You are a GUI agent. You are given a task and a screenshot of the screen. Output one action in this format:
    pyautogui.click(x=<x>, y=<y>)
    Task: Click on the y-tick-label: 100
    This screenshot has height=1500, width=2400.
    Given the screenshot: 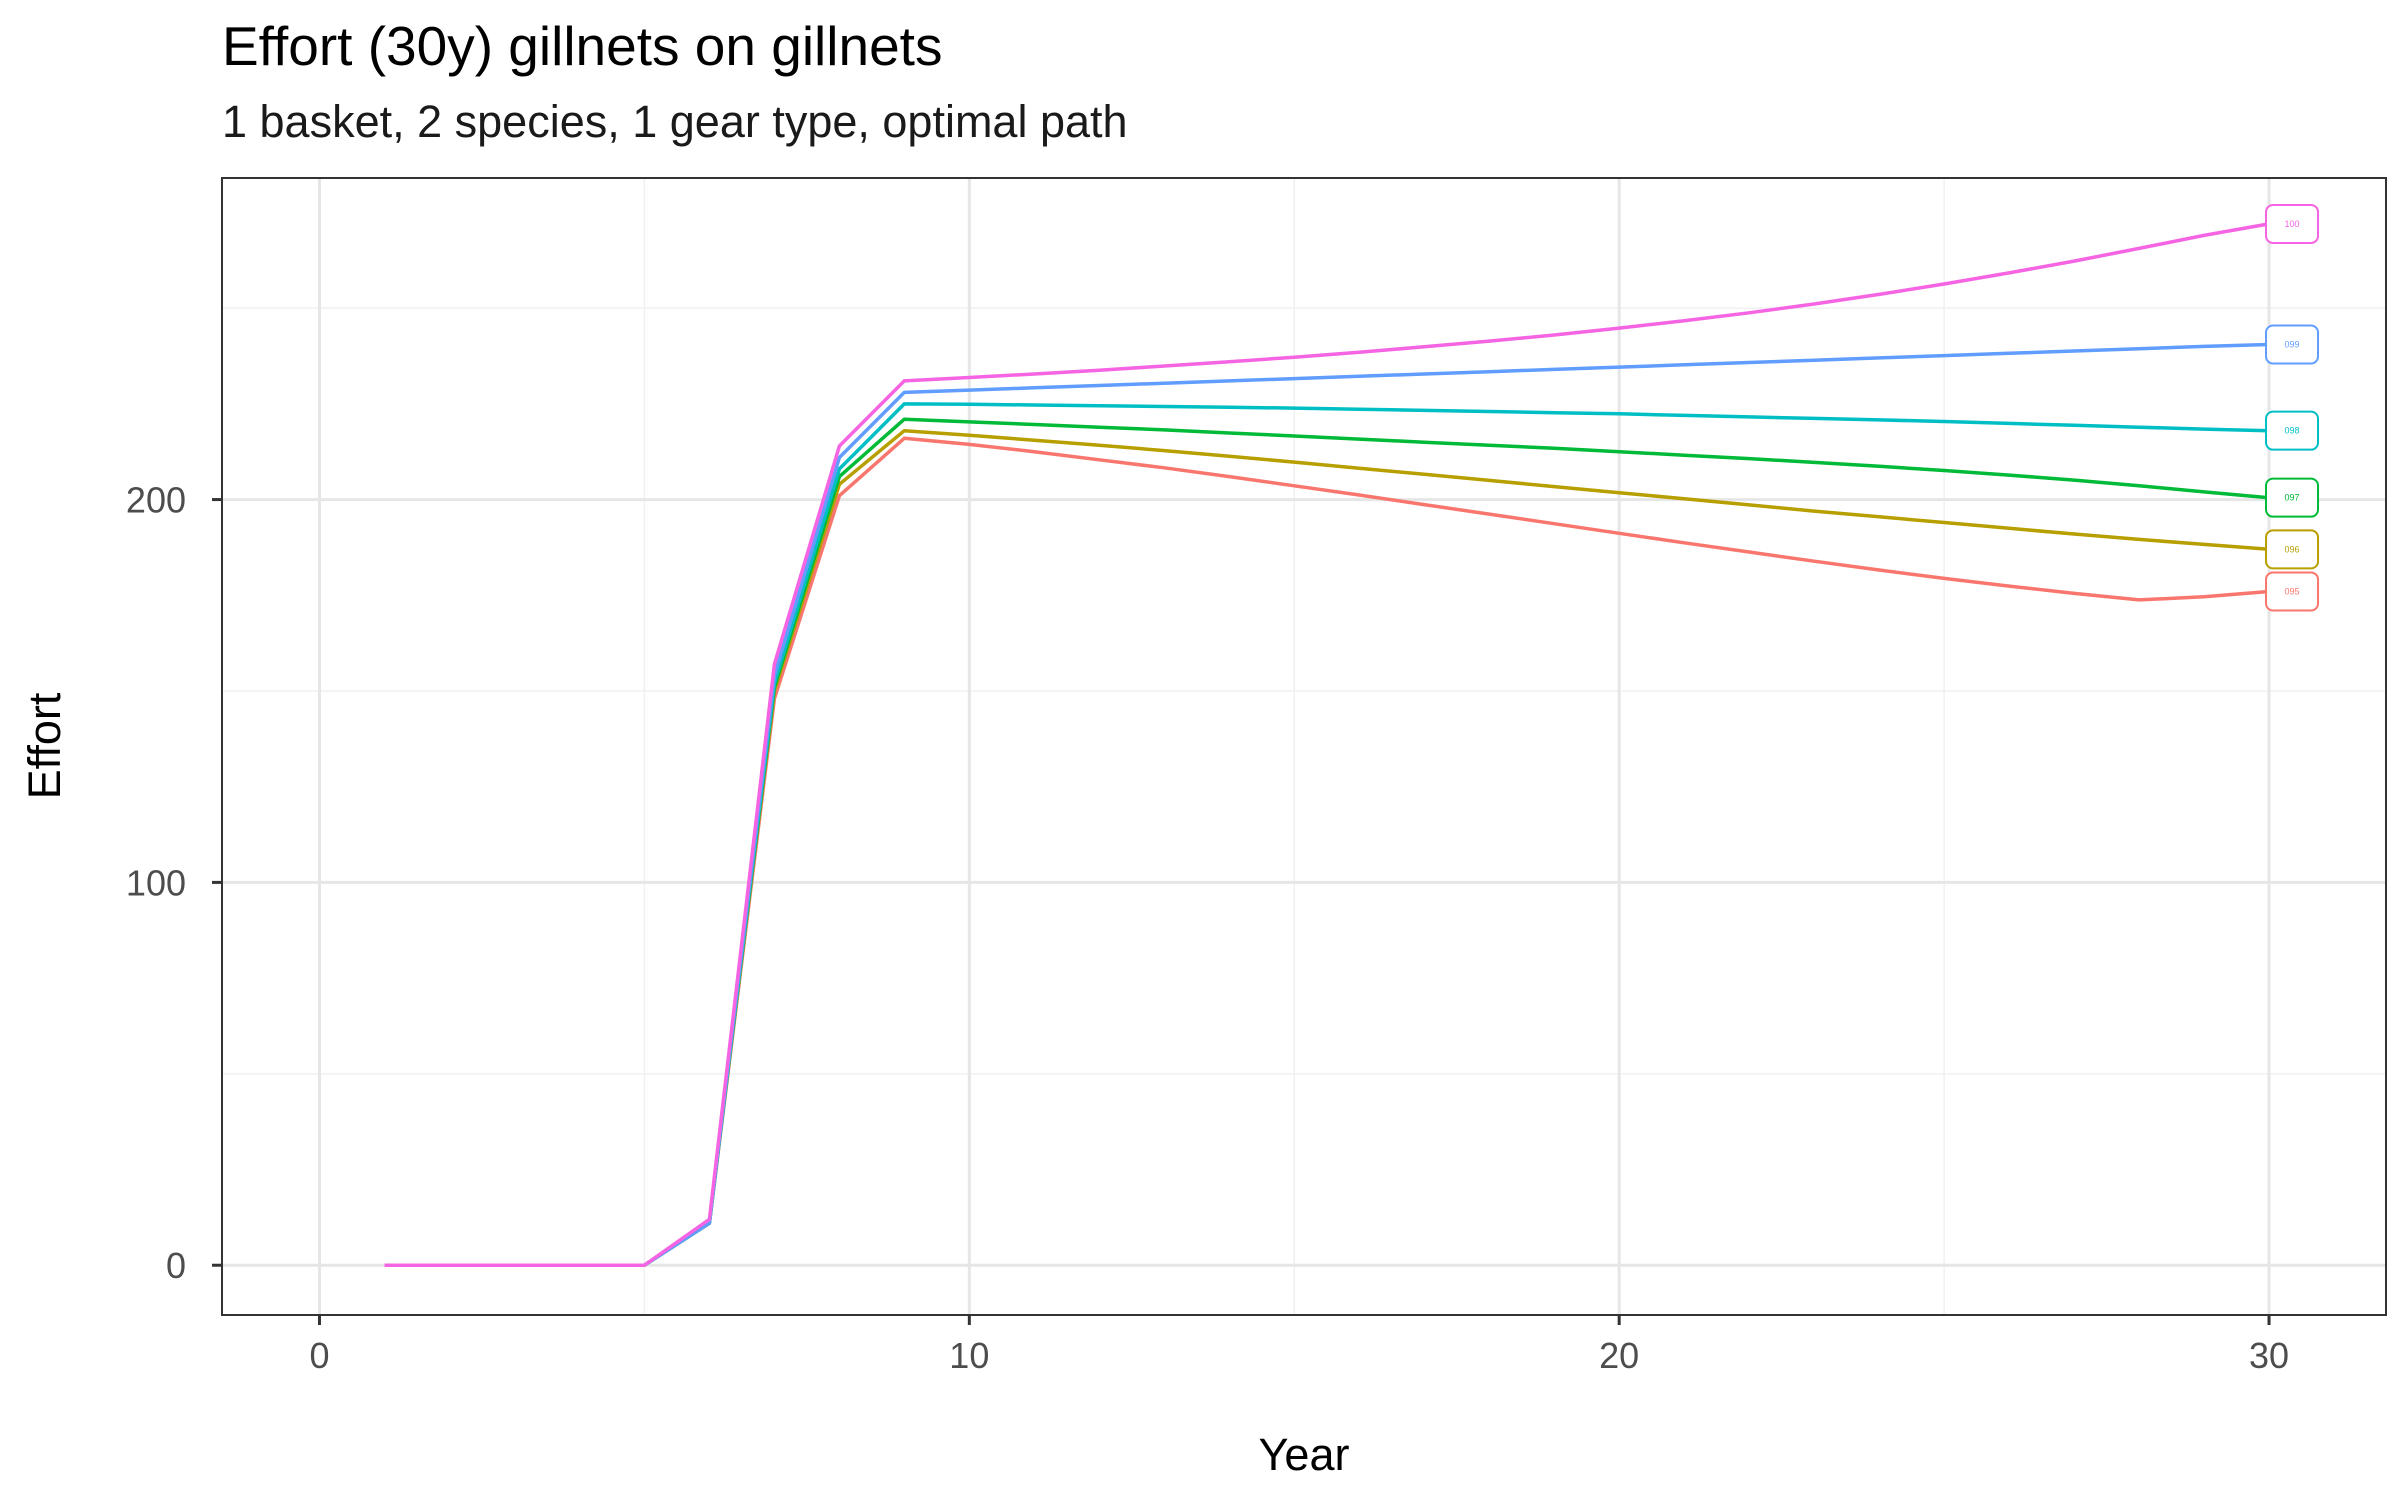 What is the action you would take?
    pyautogui.click(x=156, y=882)
    